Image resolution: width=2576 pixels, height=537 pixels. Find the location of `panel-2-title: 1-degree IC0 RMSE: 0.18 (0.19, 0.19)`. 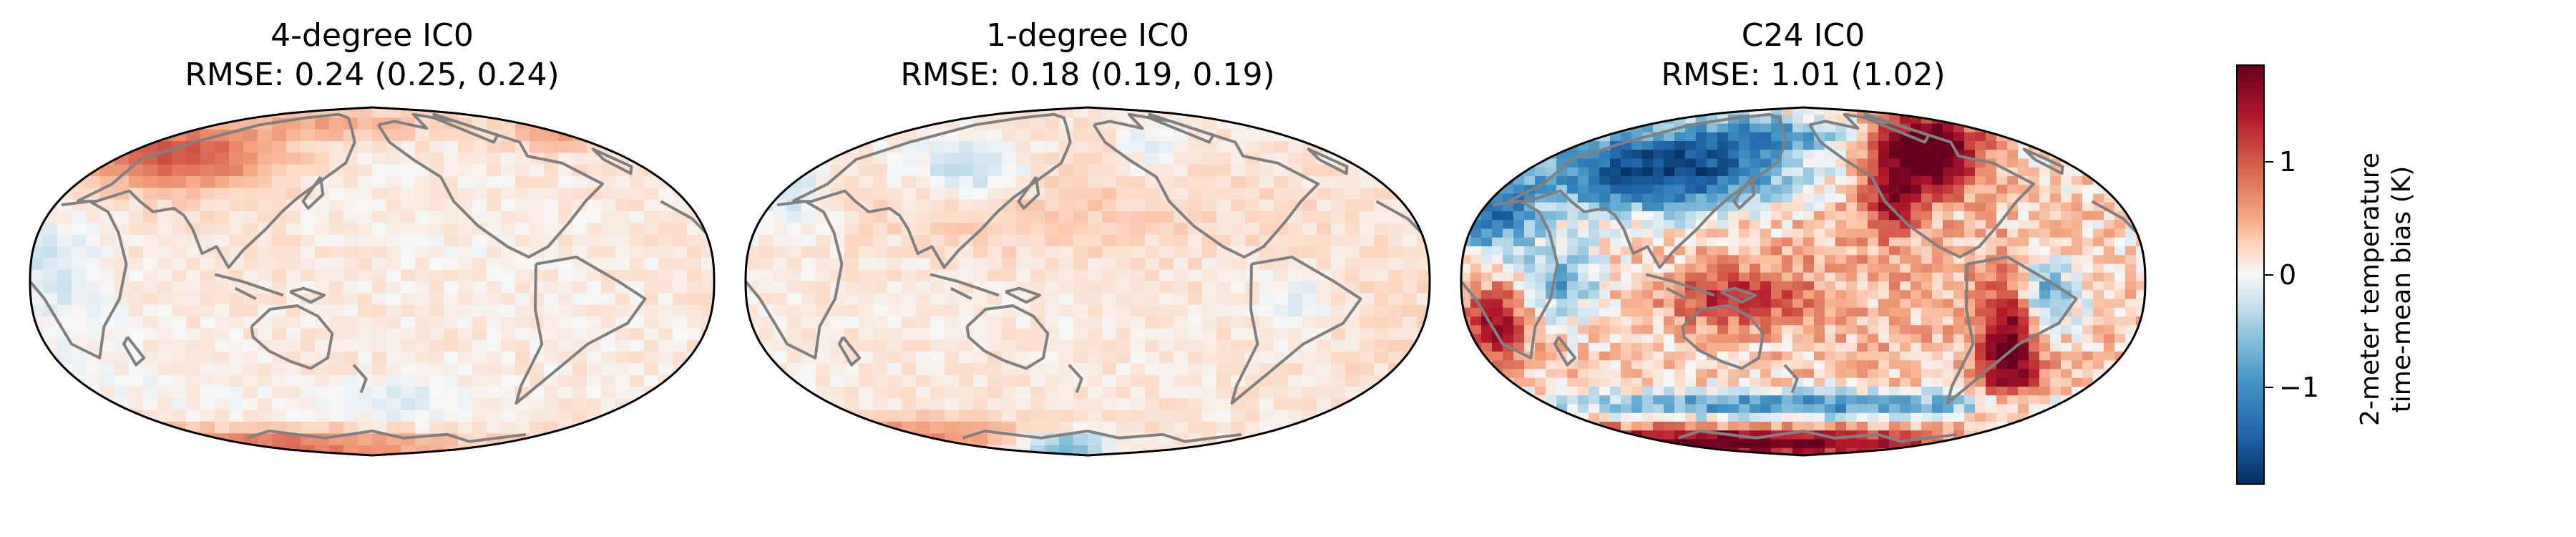

panel-2-title: 1-degree IC0 RMSE: 0.18 (0.19, 0.19) is located at coordinates (1087, 55).